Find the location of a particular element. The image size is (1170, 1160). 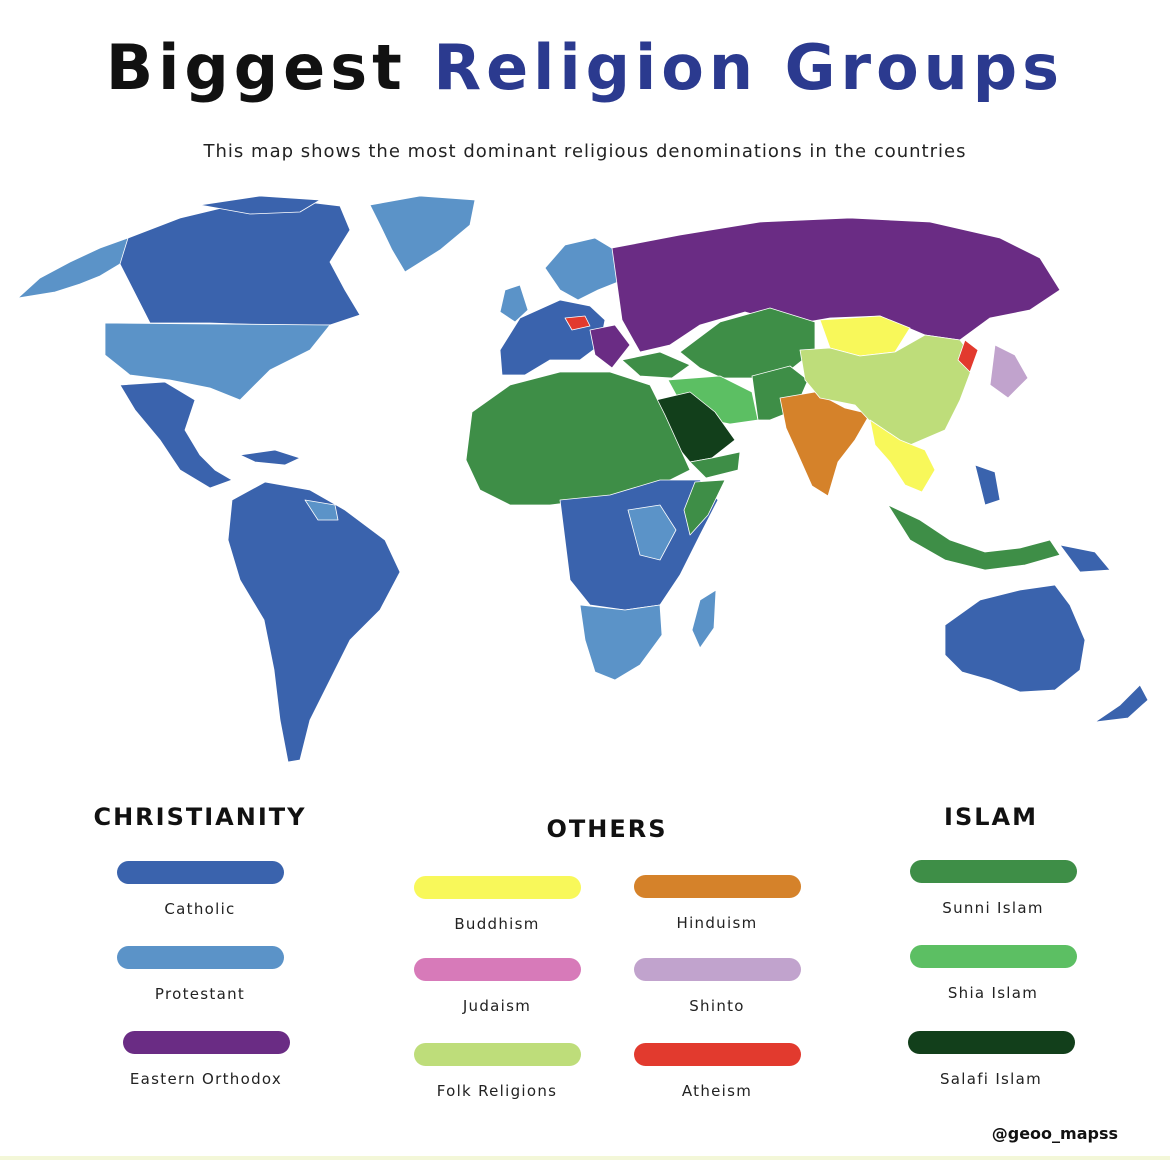

legend-item-salafi: Salafi Islam is located at coordinates (991, 1059).